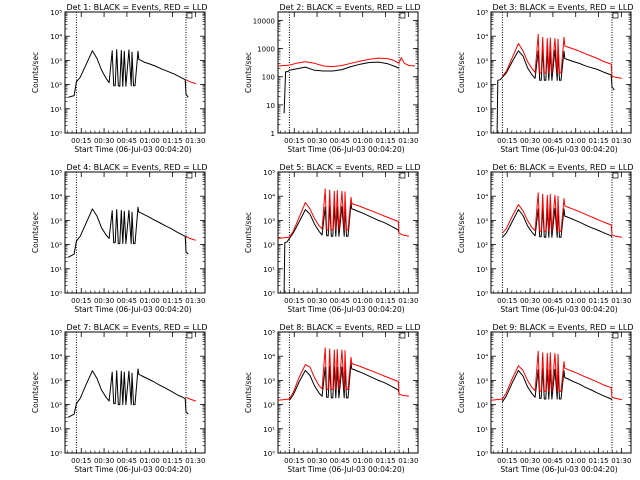 Image resolution: width=640 pixels, height=480 pixels. What do you see at coordinates (350, 7) in the screenshot?
I see `panel-title: Det 2: BLACK = Events, RED = LLD` at bounding box center [350, 7].